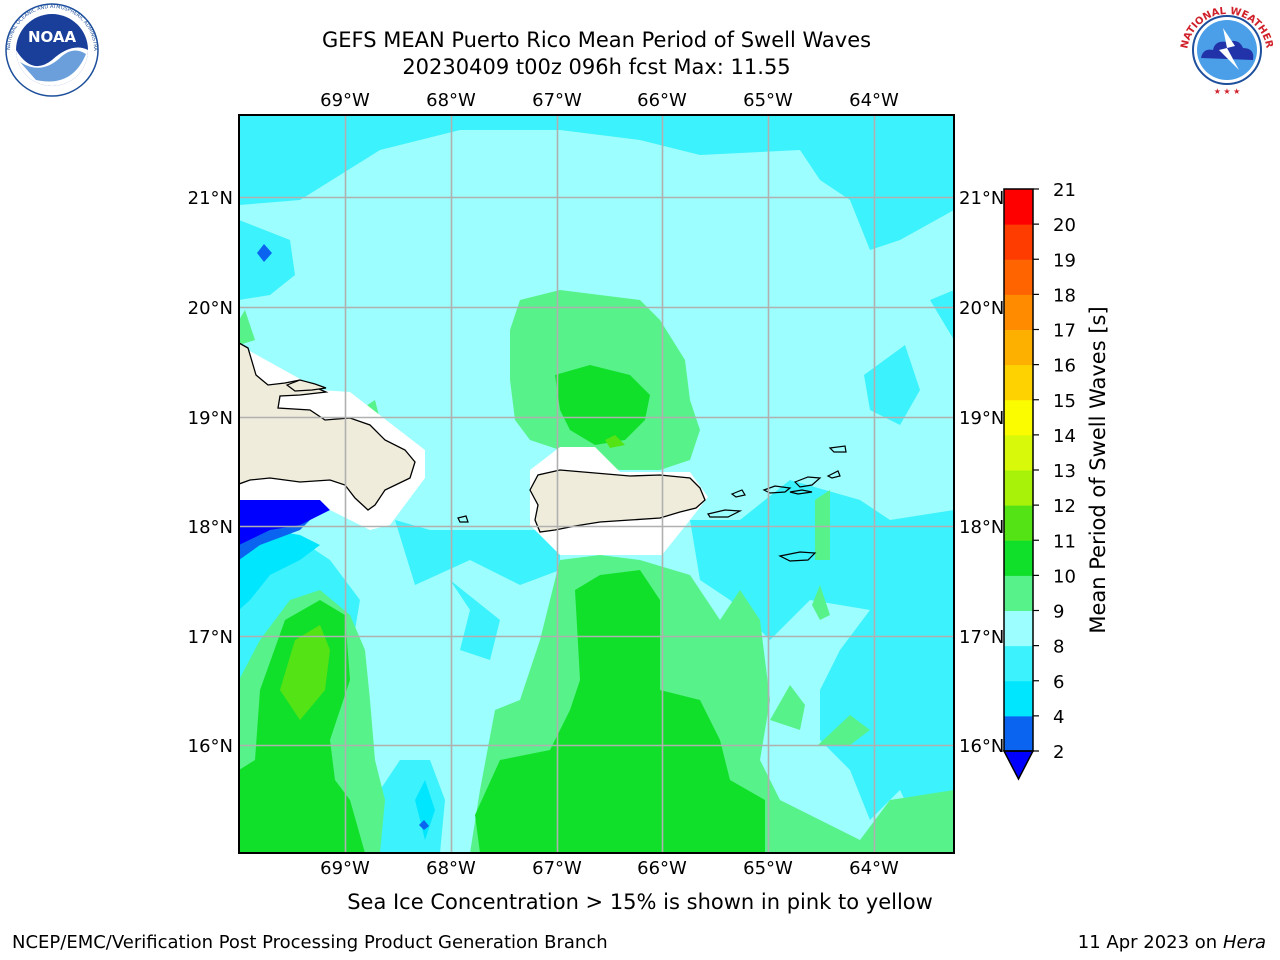  What do you see at coordinates (210, 418) in the screenshot?
I see `lat-label-left: 19°N` at bounding box center [210, 418].